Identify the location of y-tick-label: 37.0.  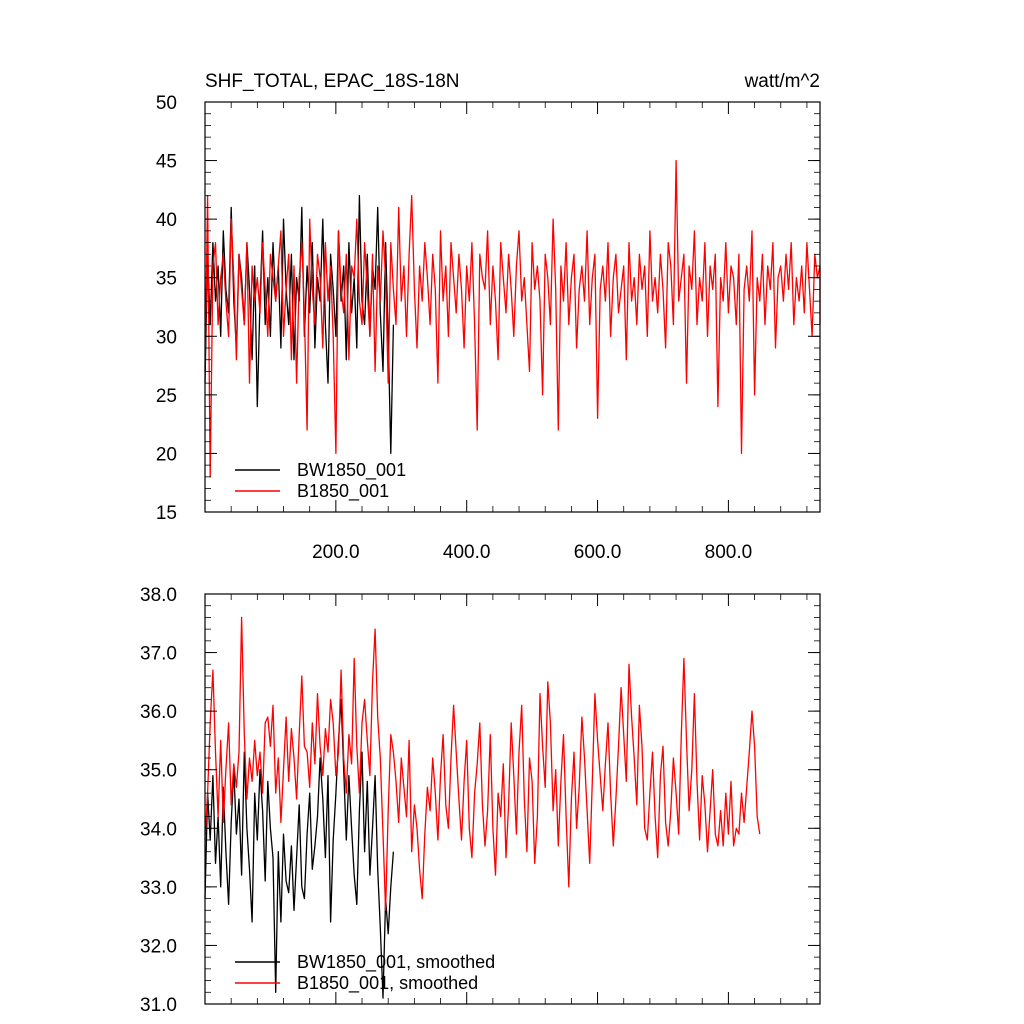
(158, 654).